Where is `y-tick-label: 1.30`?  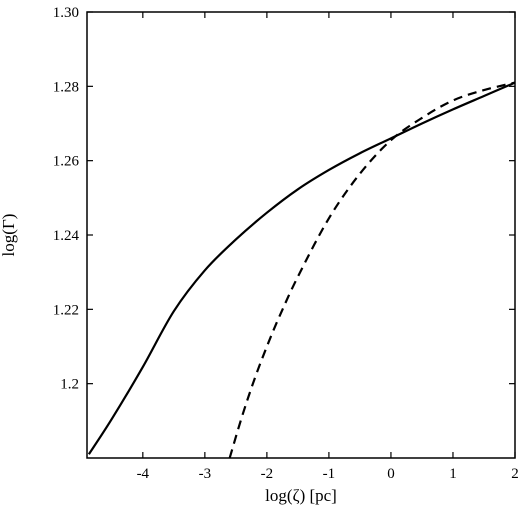 y-tick-label: 1.30 is located at coordinates (66, 13).